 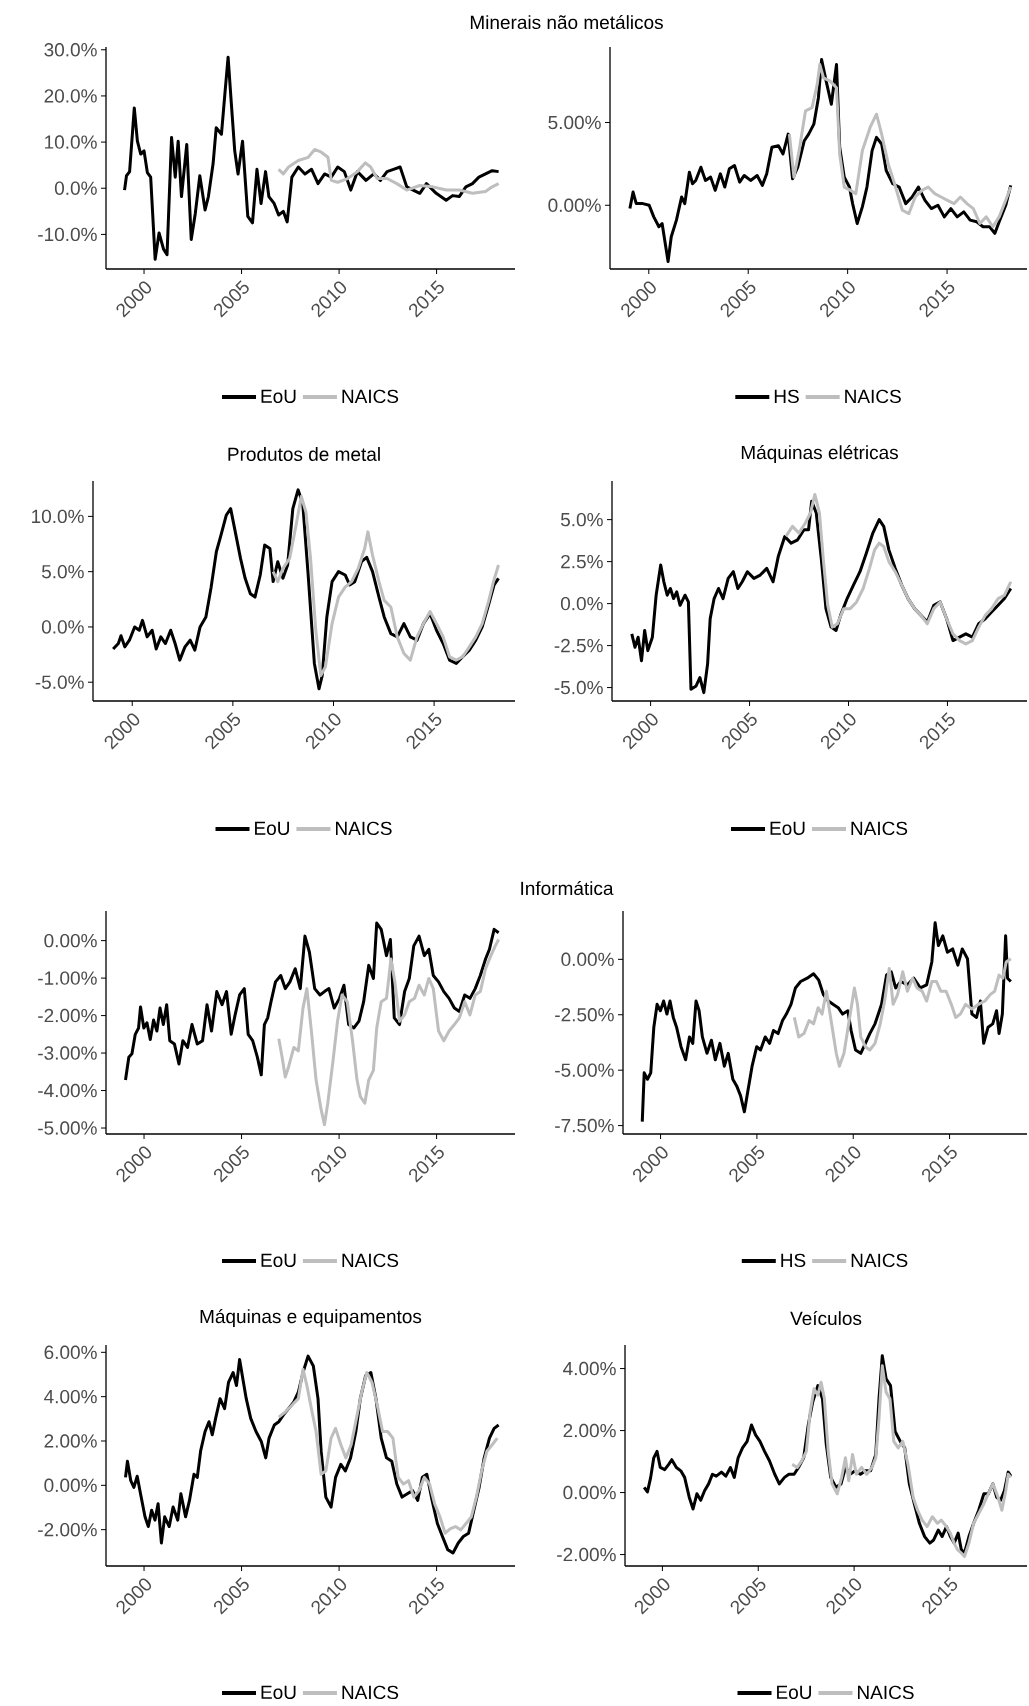 I want to click on y-tick-label: -2.50%, so click(x=584, y=1015).